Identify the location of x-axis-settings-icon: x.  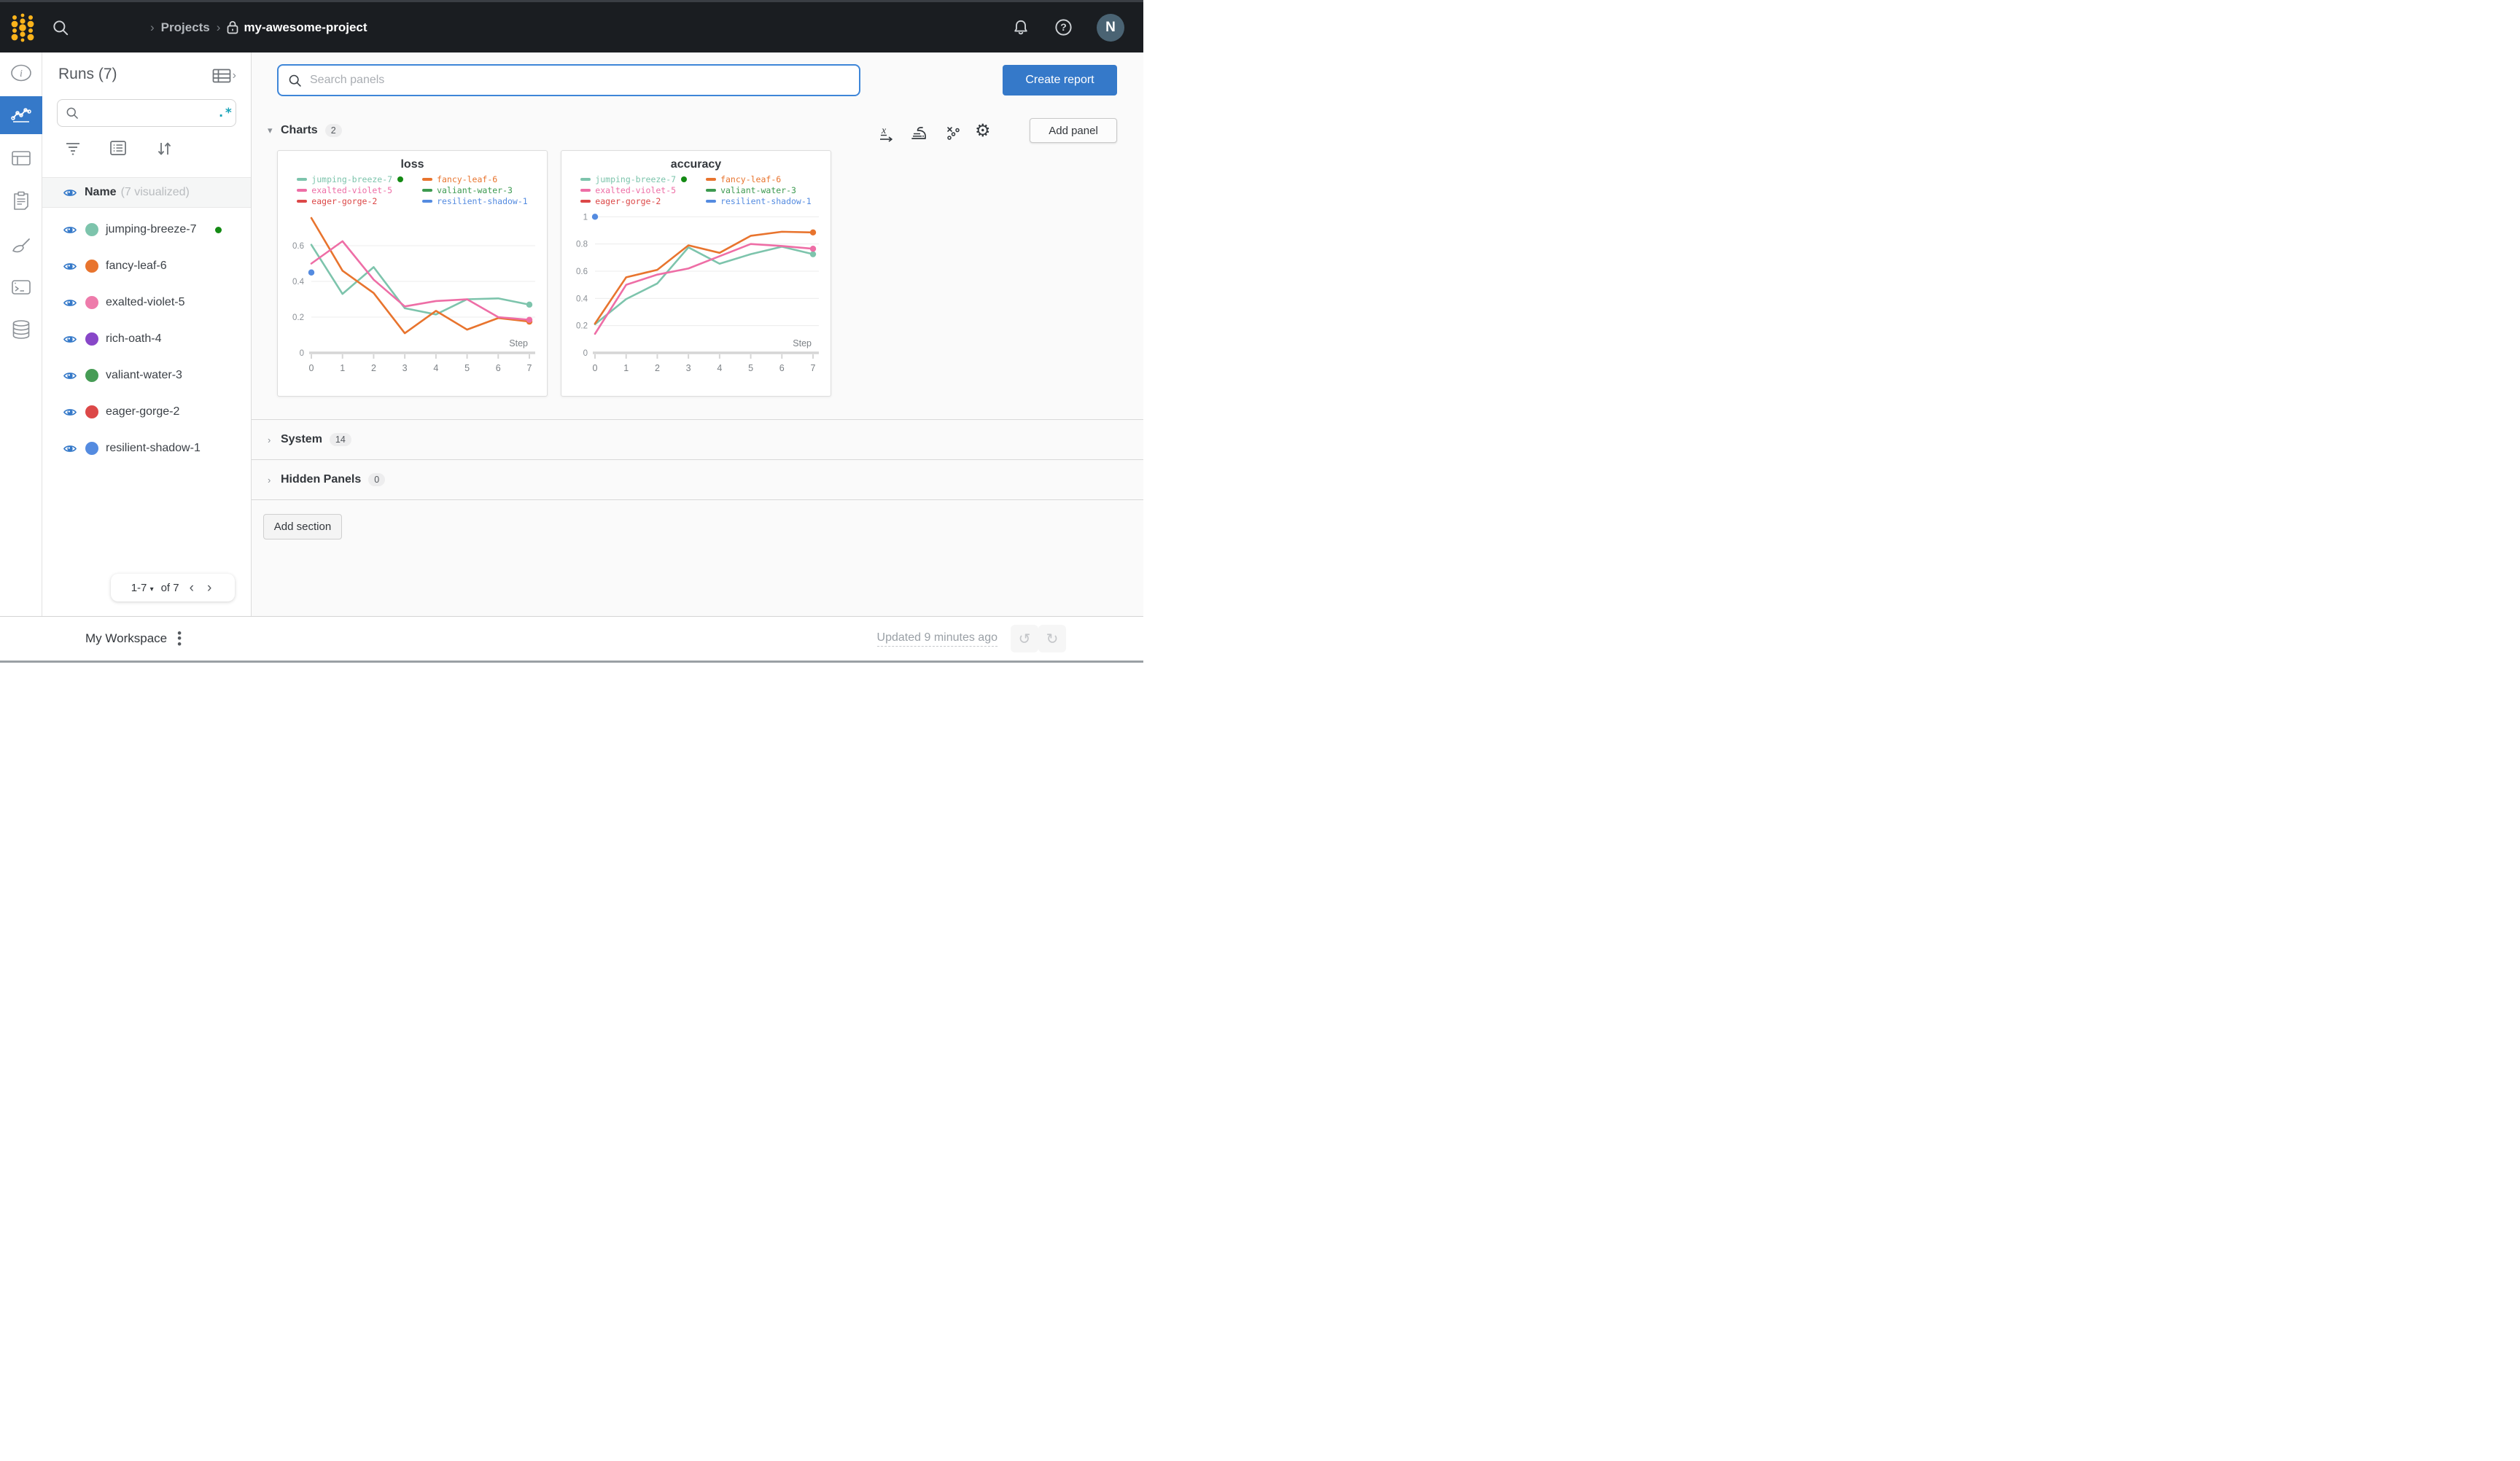
(886, 133).